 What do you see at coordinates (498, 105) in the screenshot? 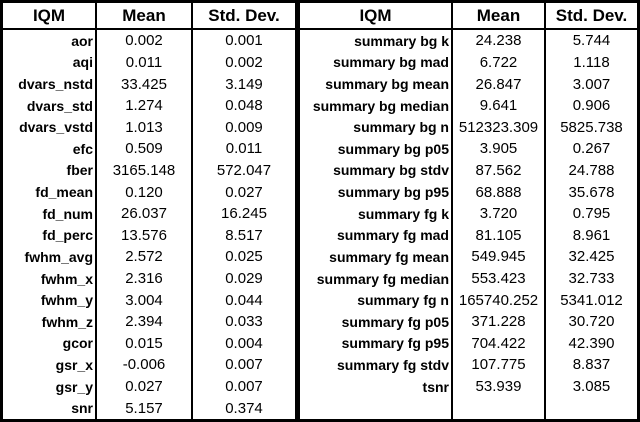
I see `mean-value: 9.641` at bounding box center [498, 105].